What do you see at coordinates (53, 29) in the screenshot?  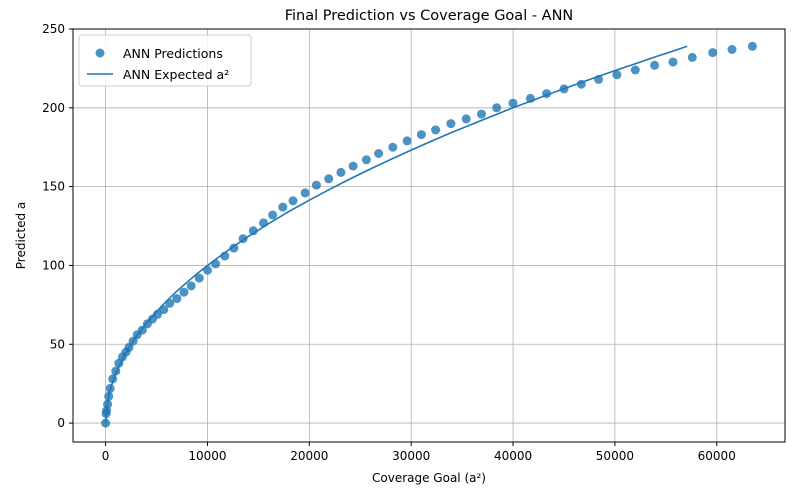 I see `y-tick-label: 250` at bounding box center [53, 29].